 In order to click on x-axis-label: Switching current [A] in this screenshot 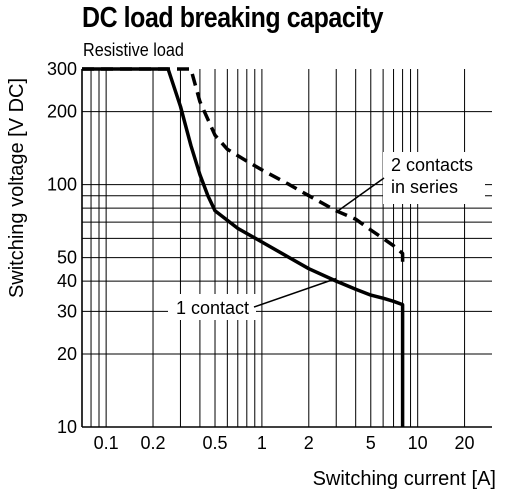, I will do `click(404, 479)`.